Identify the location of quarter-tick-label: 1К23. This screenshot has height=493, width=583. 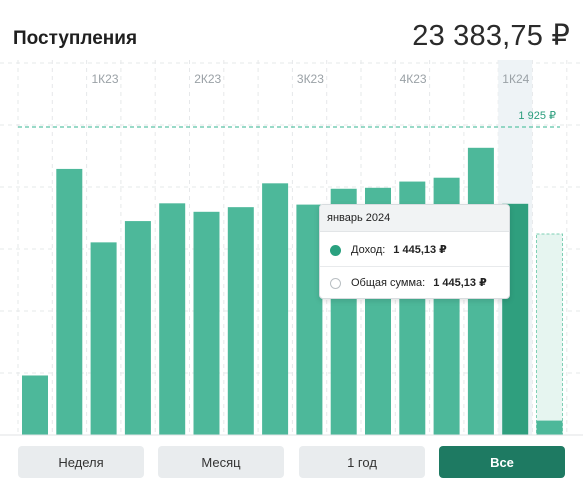
(104, 79).